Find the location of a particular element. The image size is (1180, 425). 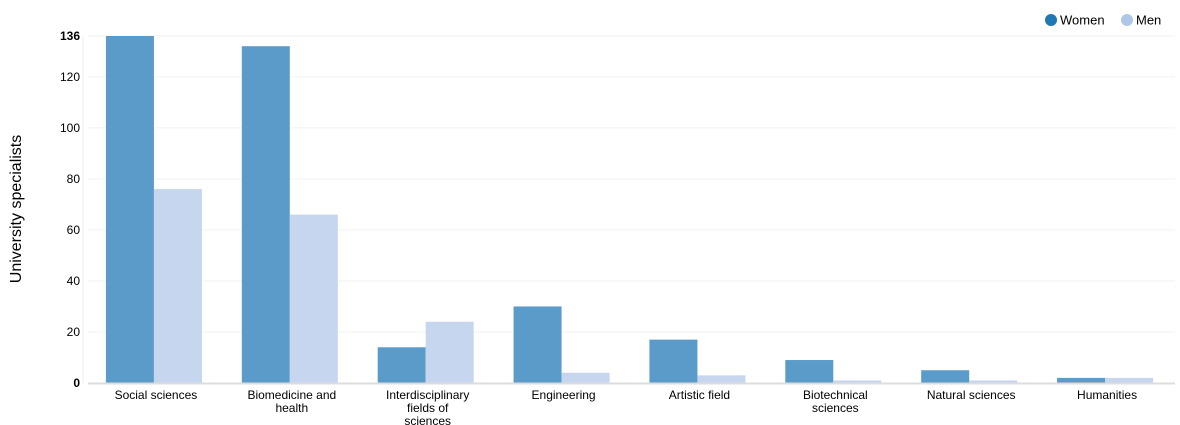

legend-item-men: Men is located at coordinates (1141, 20).